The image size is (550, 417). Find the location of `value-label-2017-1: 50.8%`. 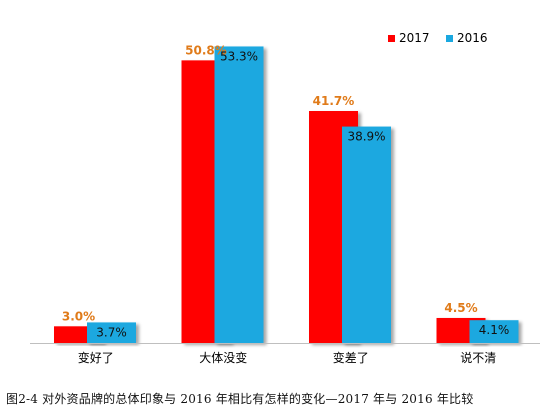

value-label-2017-1: 50.8% is located at coordinates (206, 50).